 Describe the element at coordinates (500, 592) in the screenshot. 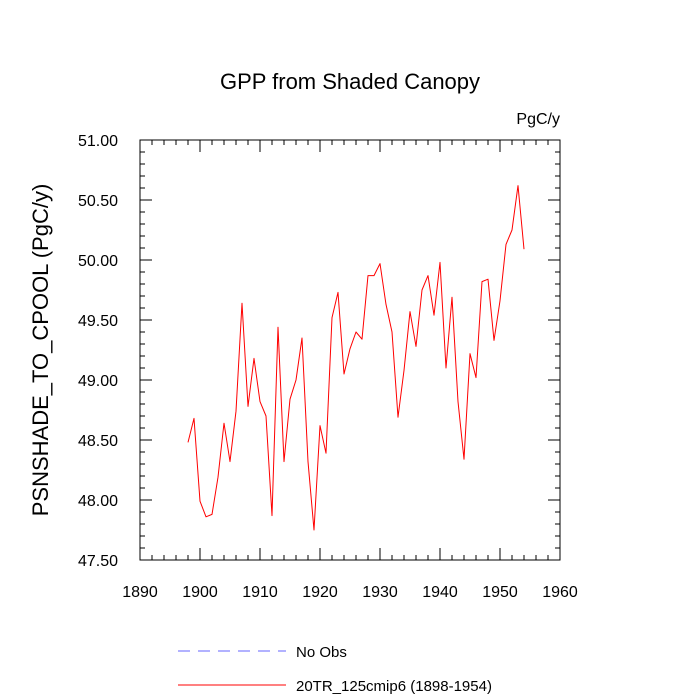

I see `x-tick-label: 1950` at that location.